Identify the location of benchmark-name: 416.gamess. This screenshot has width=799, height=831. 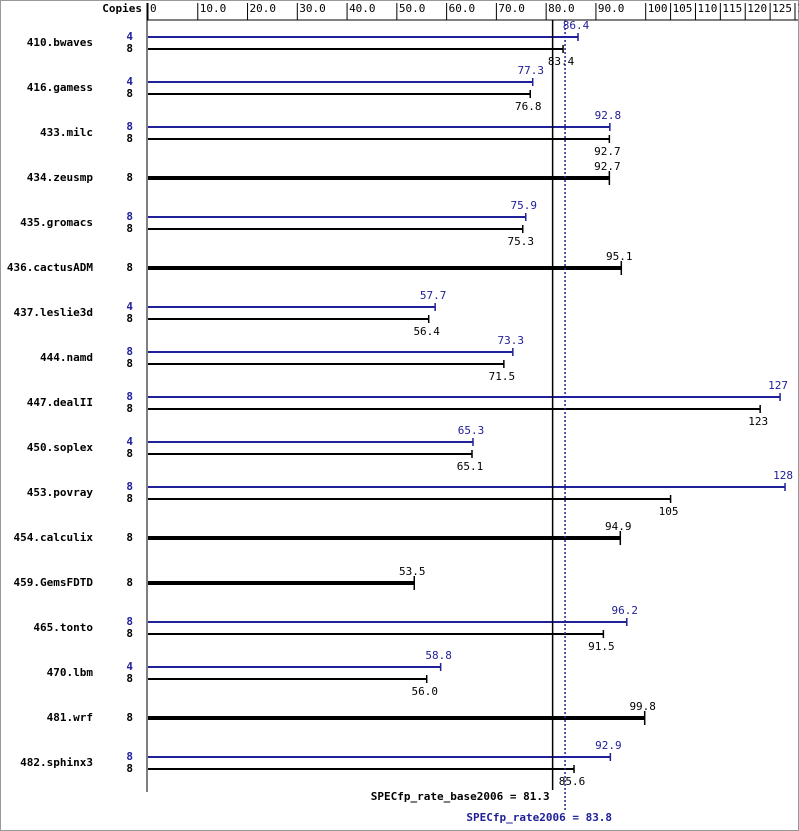
(60, 87).